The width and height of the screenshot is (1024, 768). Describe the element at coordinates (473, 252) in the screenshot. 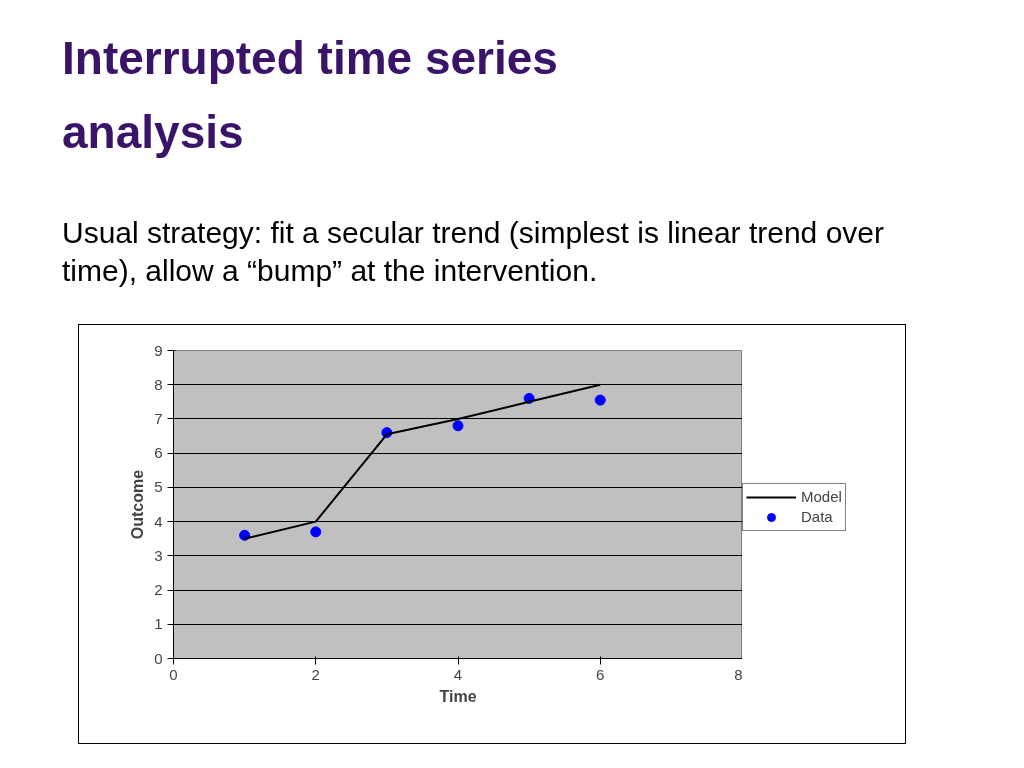

I see `chart-subtitle: Usual strategy: fit a secular trend (simplest is linear trend over time), allow a “bump” at the intervention.` at that location.